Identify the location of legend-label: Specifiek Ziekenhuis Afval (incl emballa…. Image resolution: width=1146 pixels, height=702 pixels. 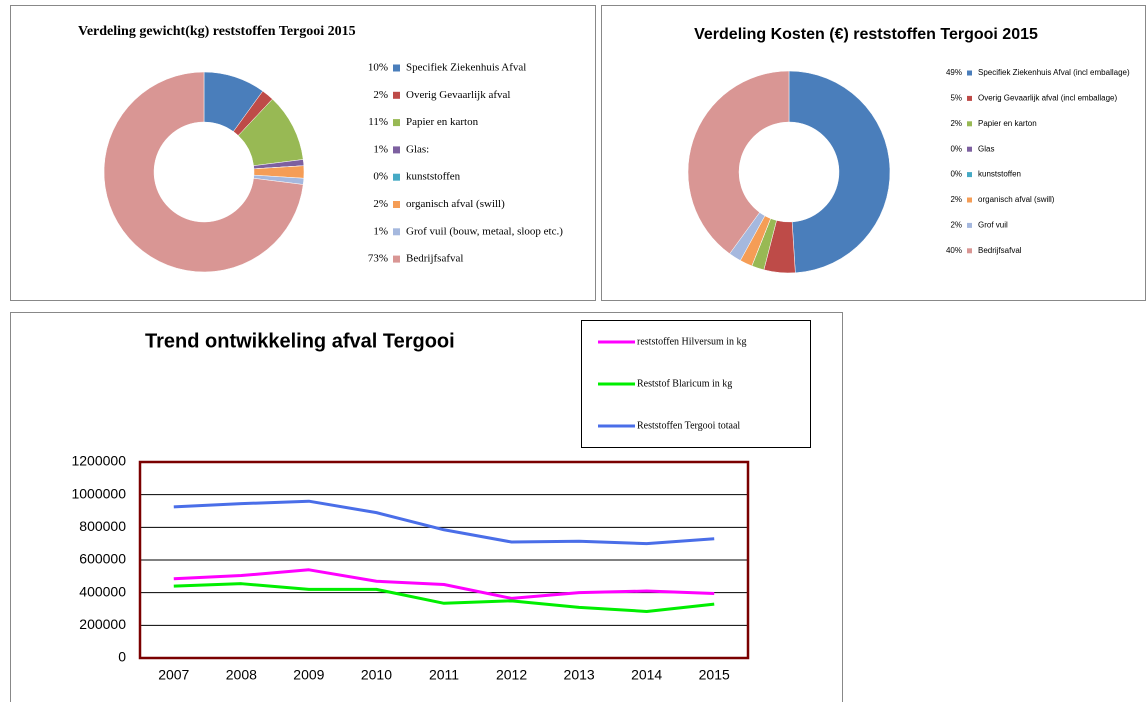
(1054, 72).